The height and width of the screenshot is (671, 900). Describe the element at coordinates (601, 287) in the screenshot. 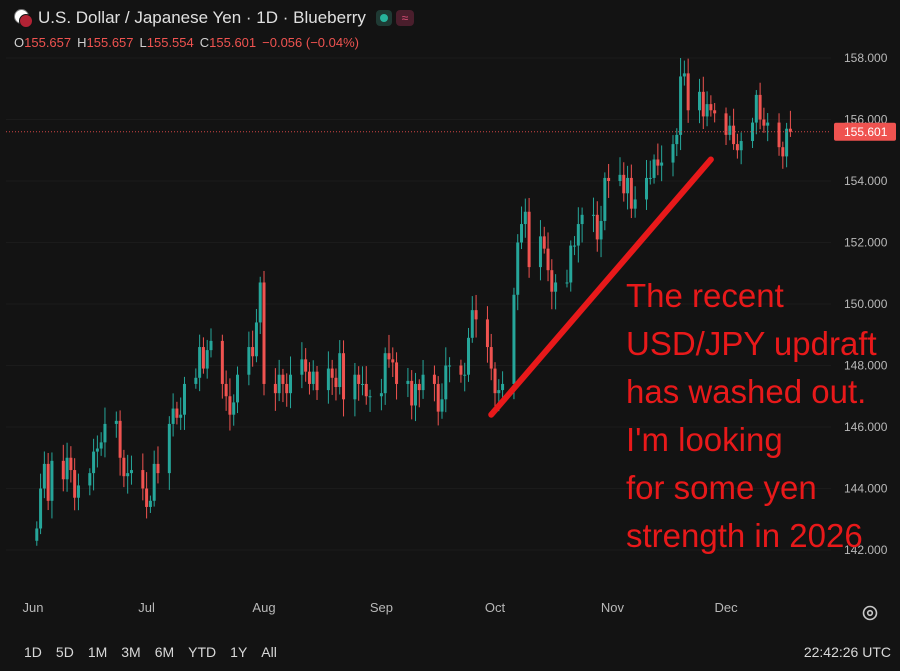

I see `trend-line` at that location.